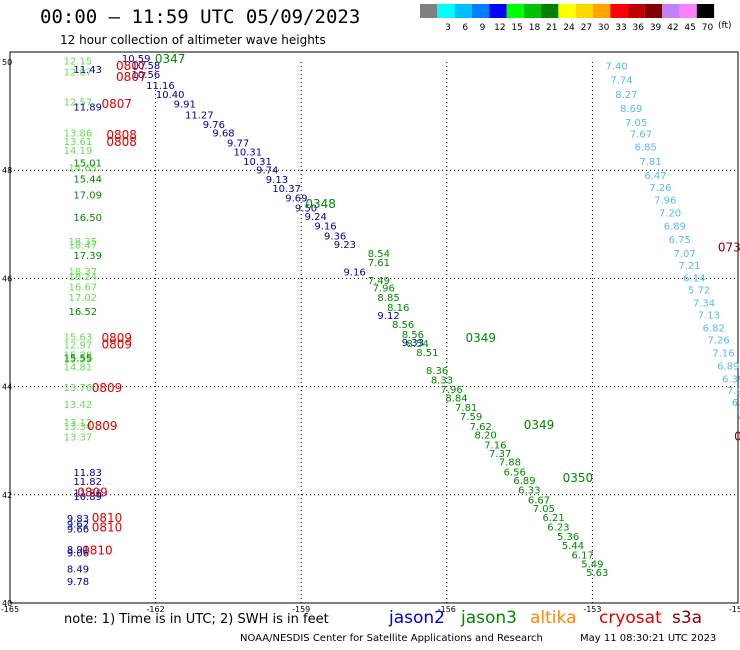  Describe the element at coordinates (78, 73) in the screenshot. I see `wave-height-point: 12.07` at that location.